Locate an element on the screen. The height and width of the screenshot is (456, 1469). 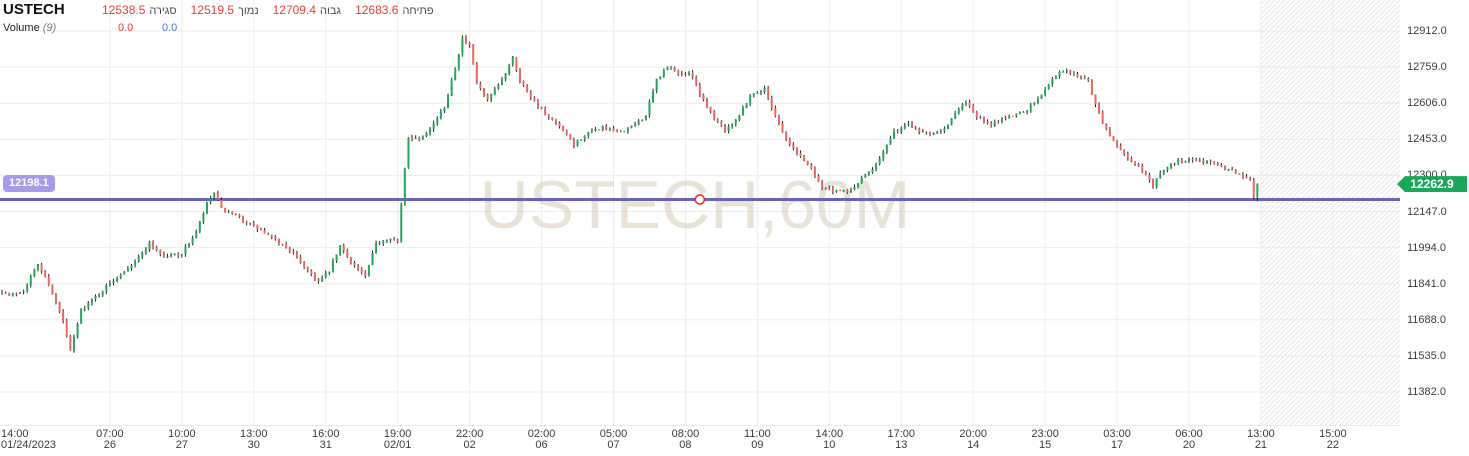
price-line-label: 12198.1 is located at coordinates (29, 184).